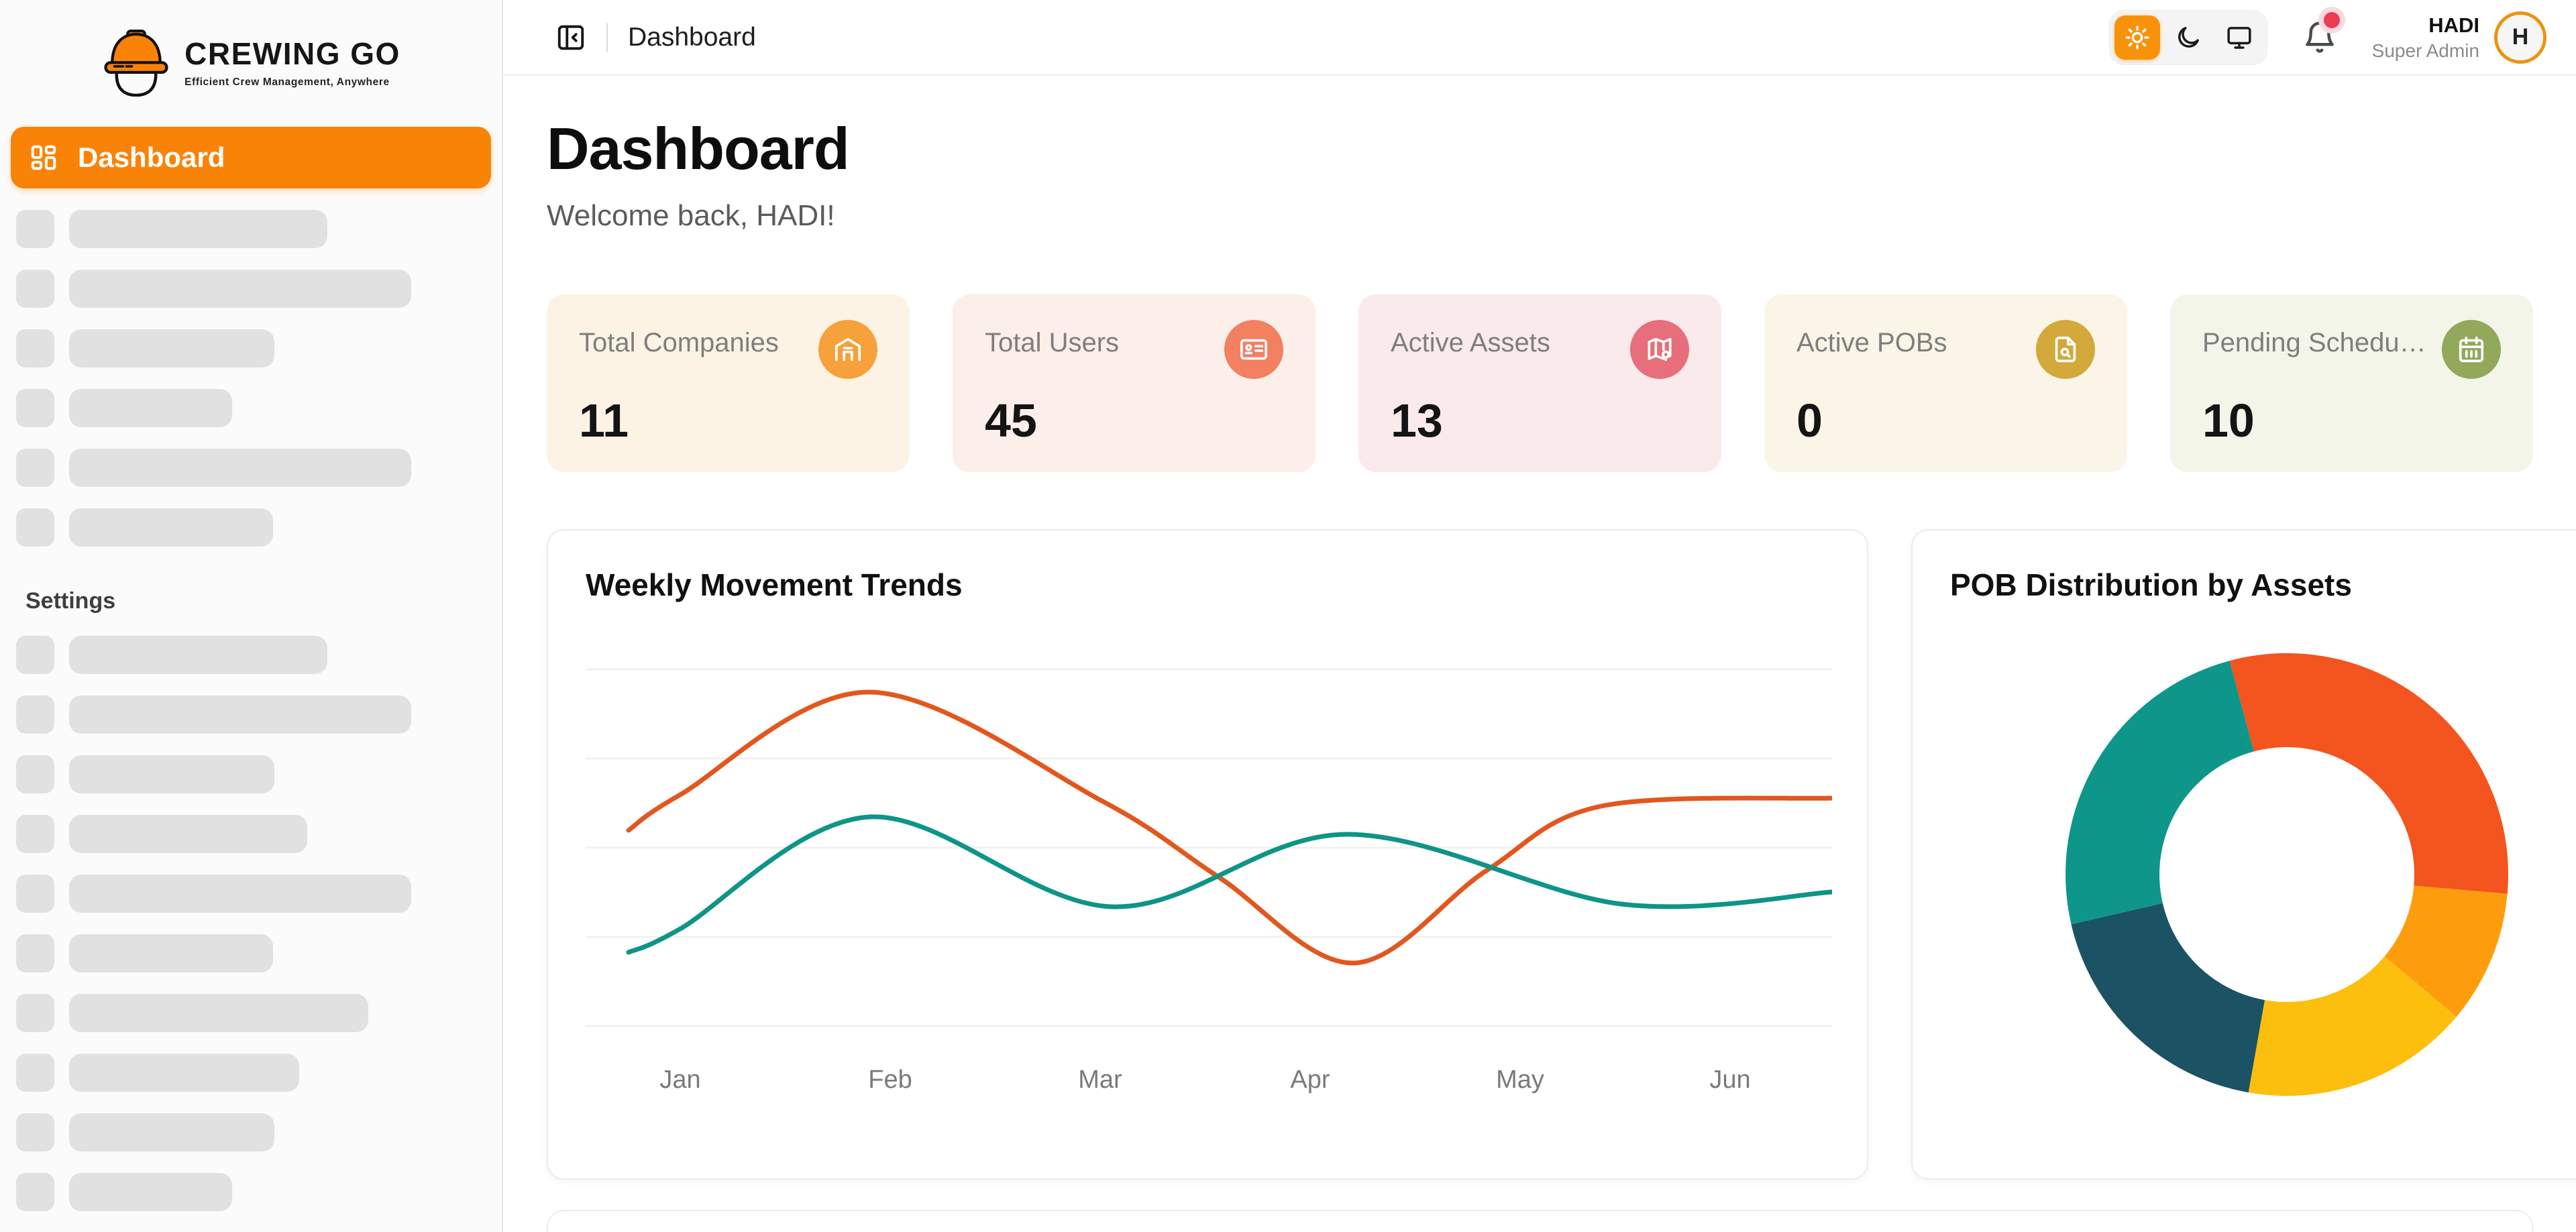  I want to click on sidebar-loading-items-settings, so click(251, 923).